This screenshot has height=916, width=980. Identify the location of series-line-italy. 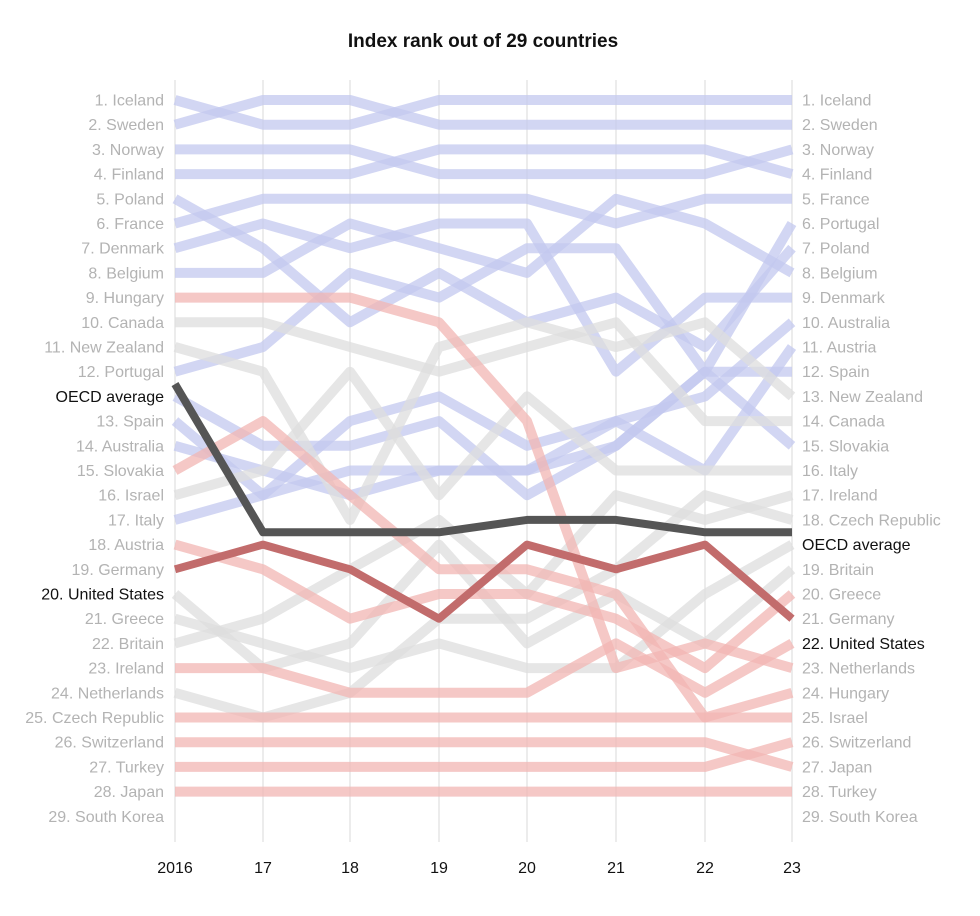
(482, 433).